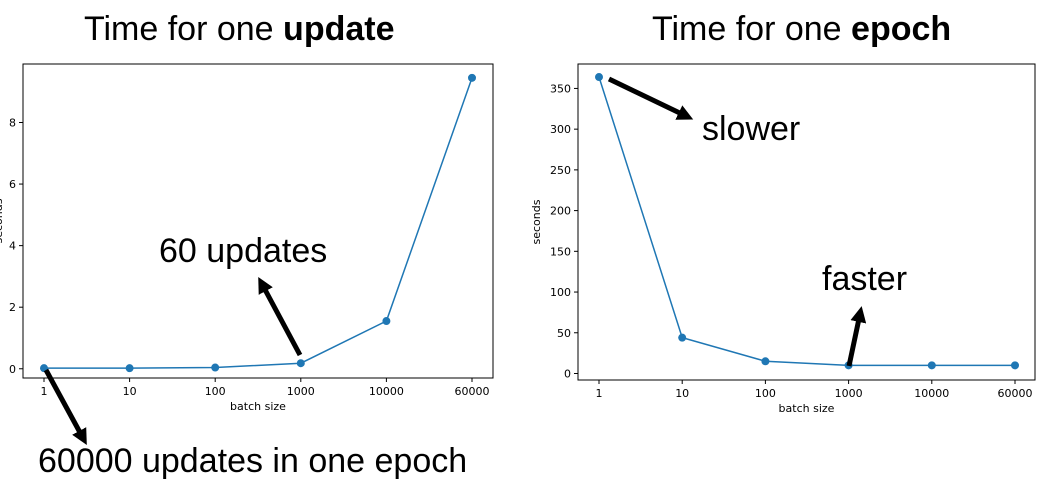 The width and height of the screenshot is (1048, 489). I want to click on annotation-arrow-faster, so click(856, 336).